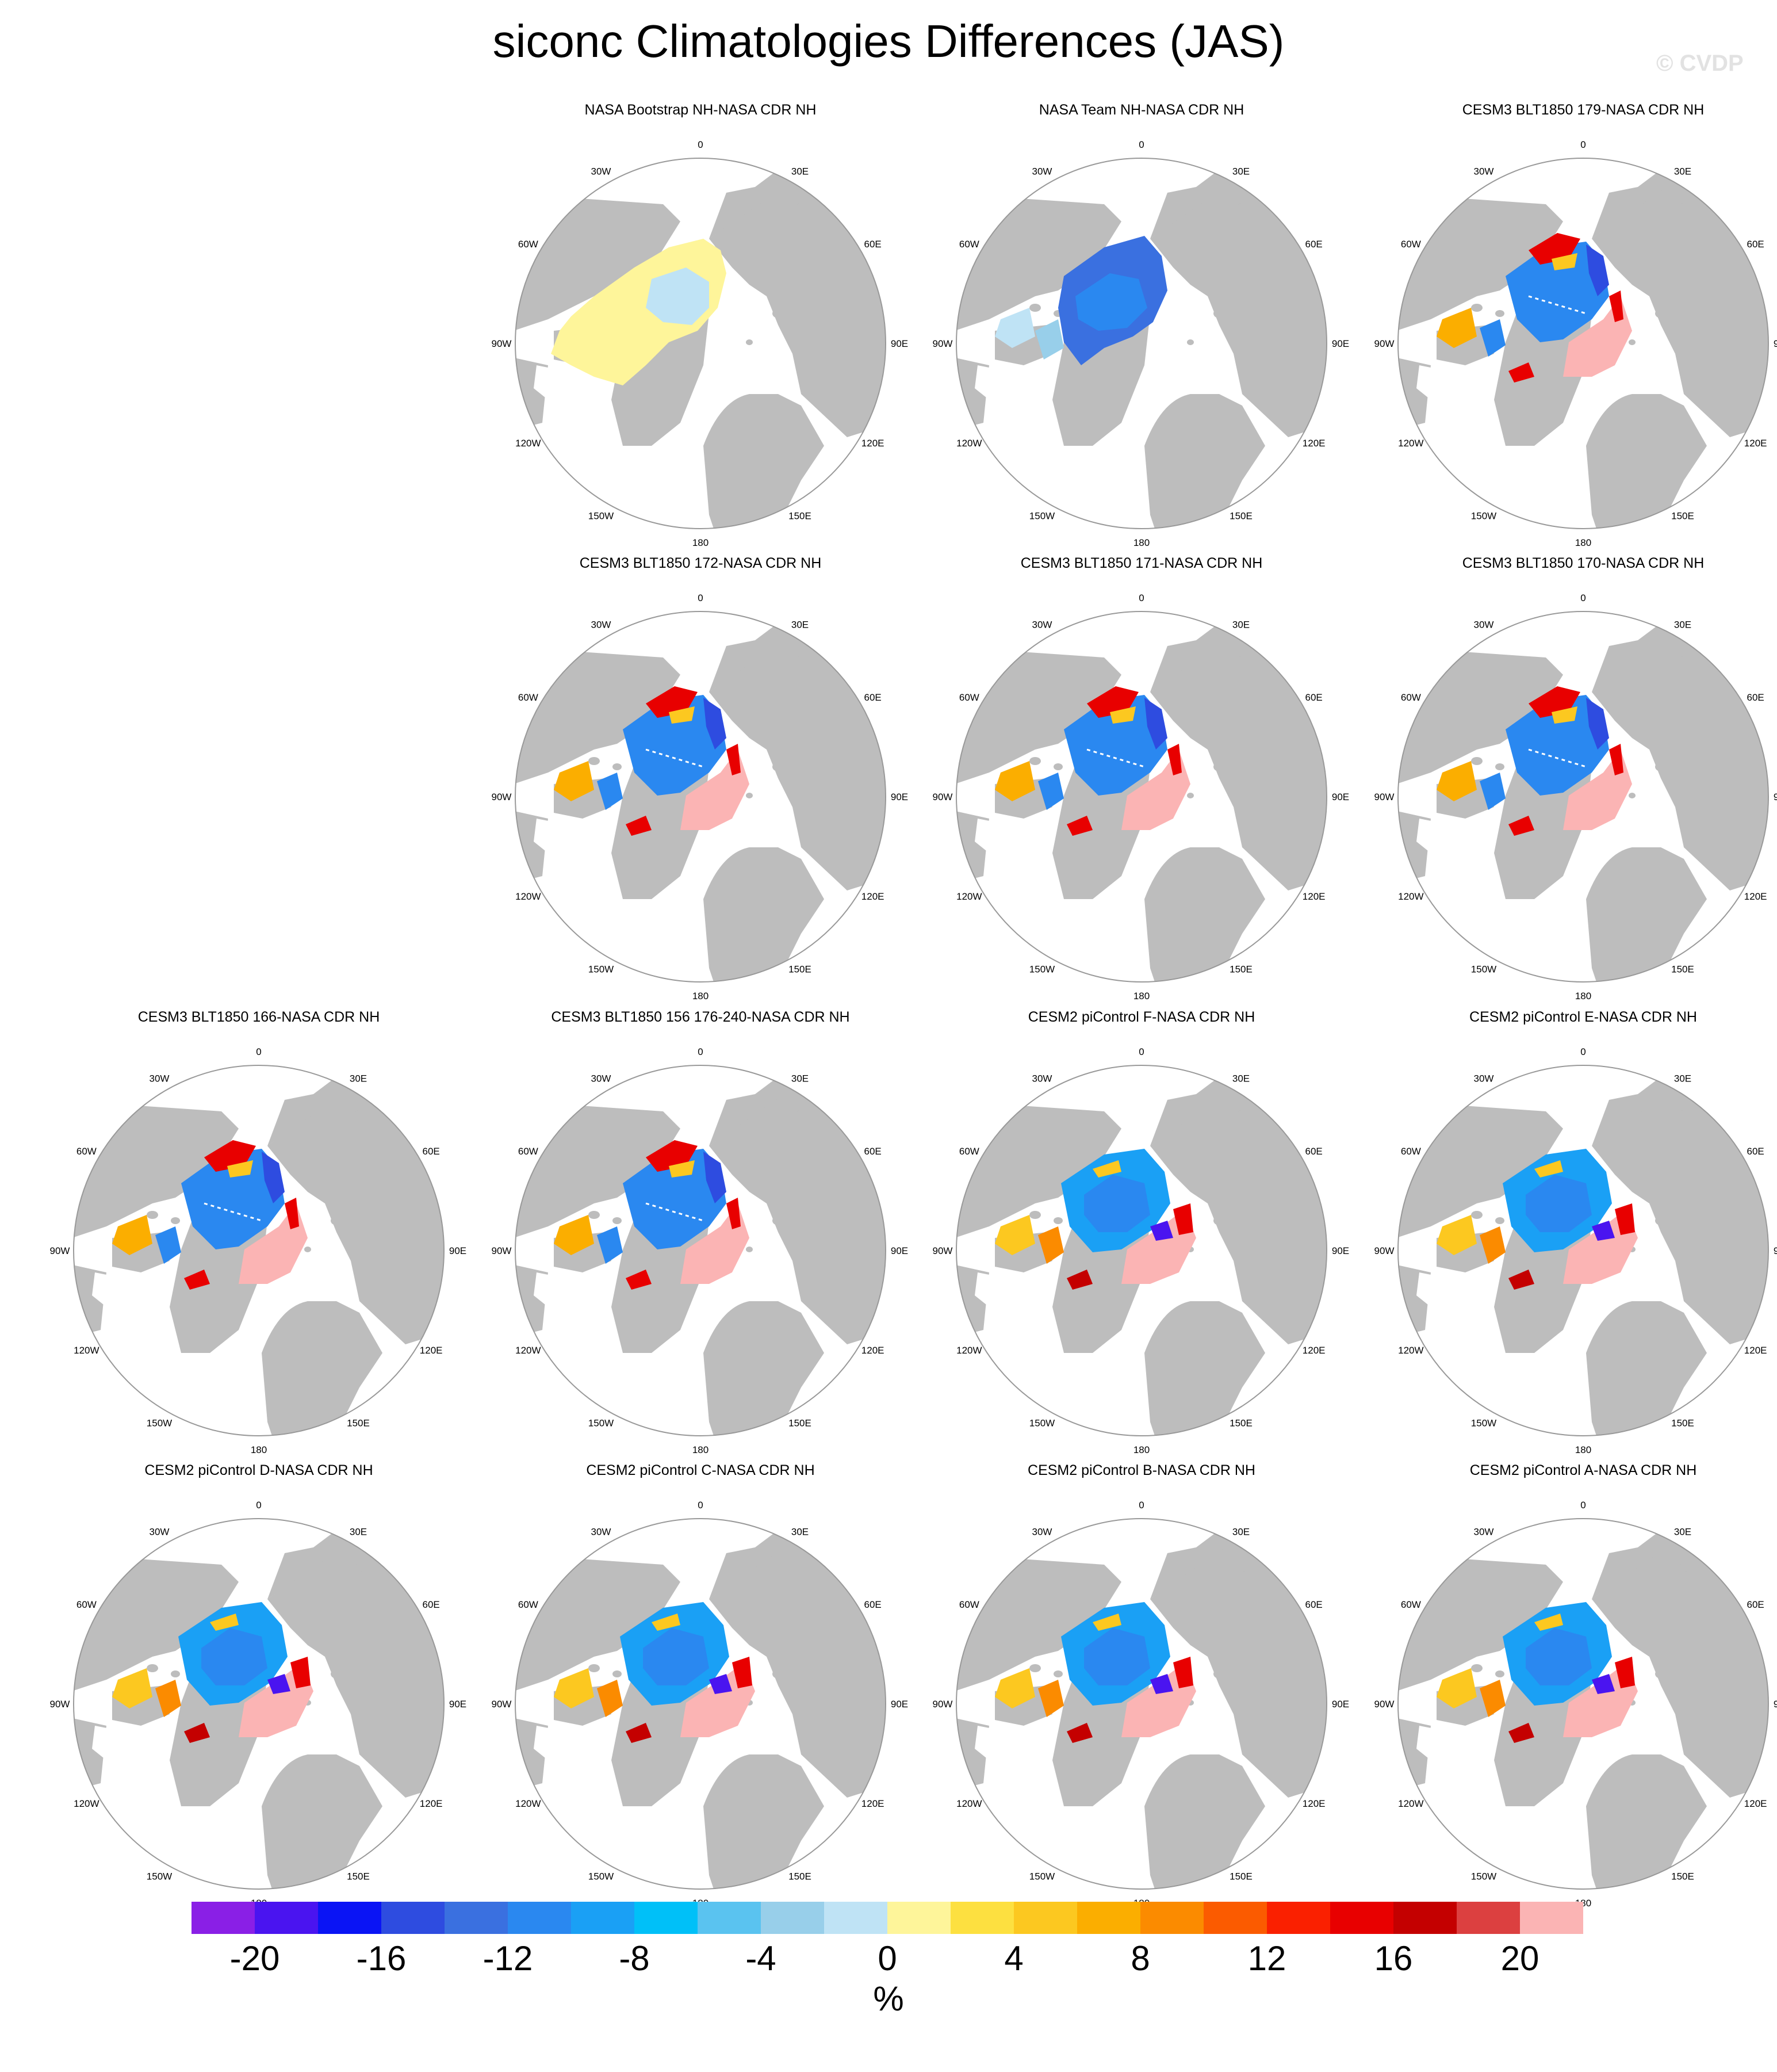 The height and width of the screenshot is (2072, 1777). Describe the element at coordinates (888, 1998) in the screenshot. I see `colorbar-units: %` at that location.